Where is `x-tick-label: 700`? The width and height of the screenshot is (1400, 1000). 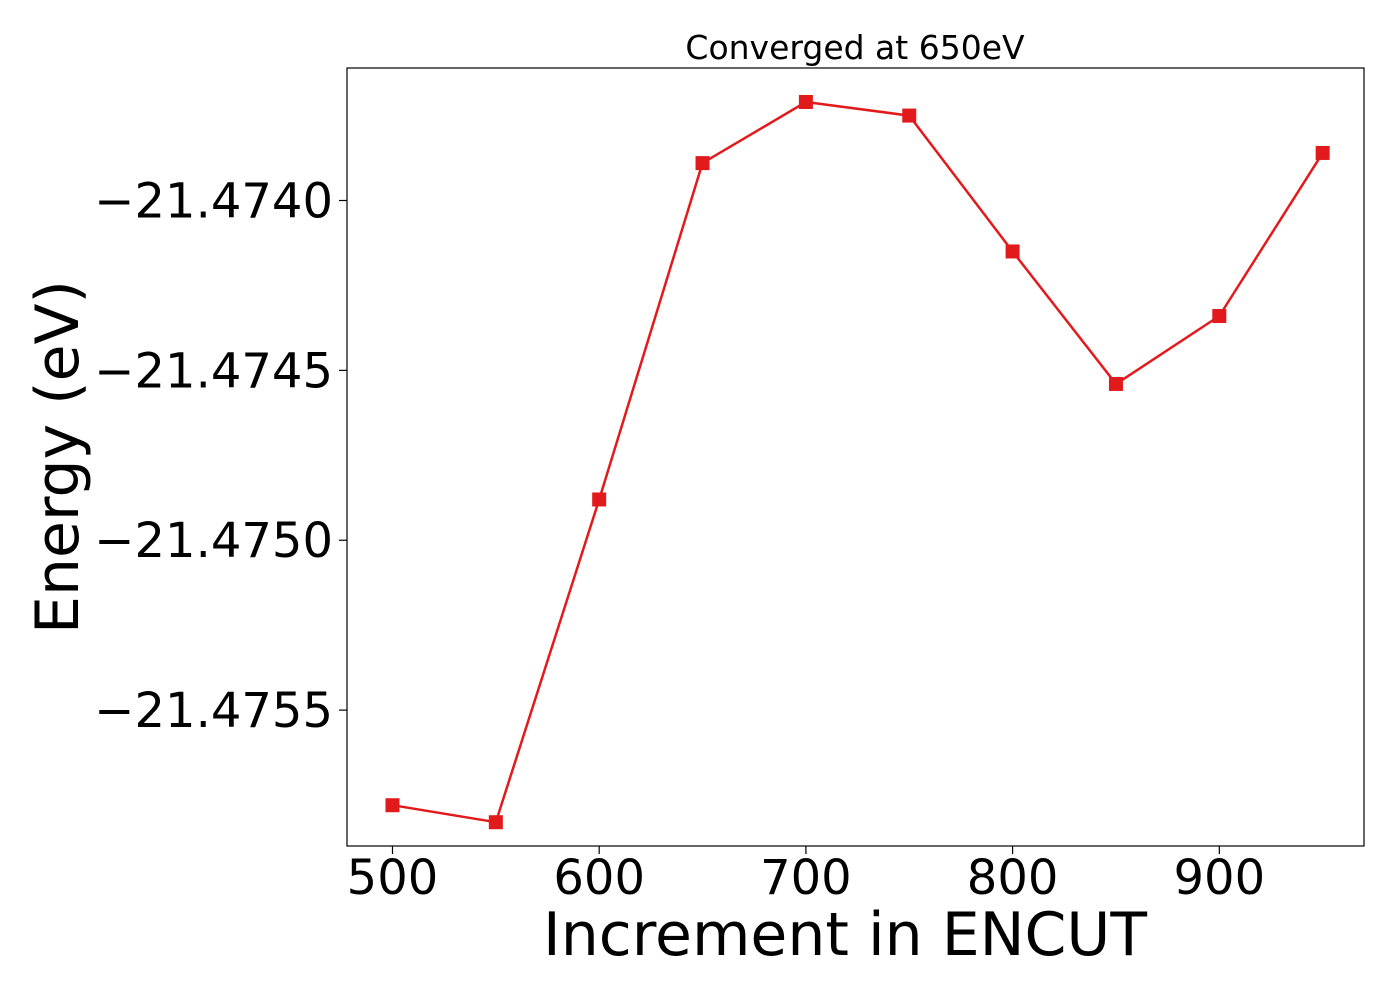
x-tick-label: 700 is located at coordinates (806, 878).